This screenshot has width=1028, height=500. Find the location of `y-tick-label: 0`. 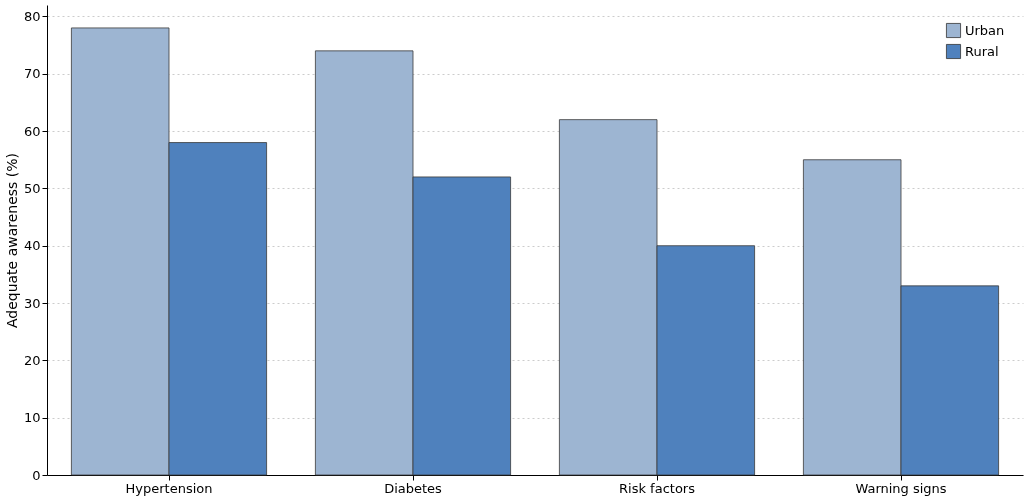

y-tick-label: 0 is located at coordinates (36, 475).